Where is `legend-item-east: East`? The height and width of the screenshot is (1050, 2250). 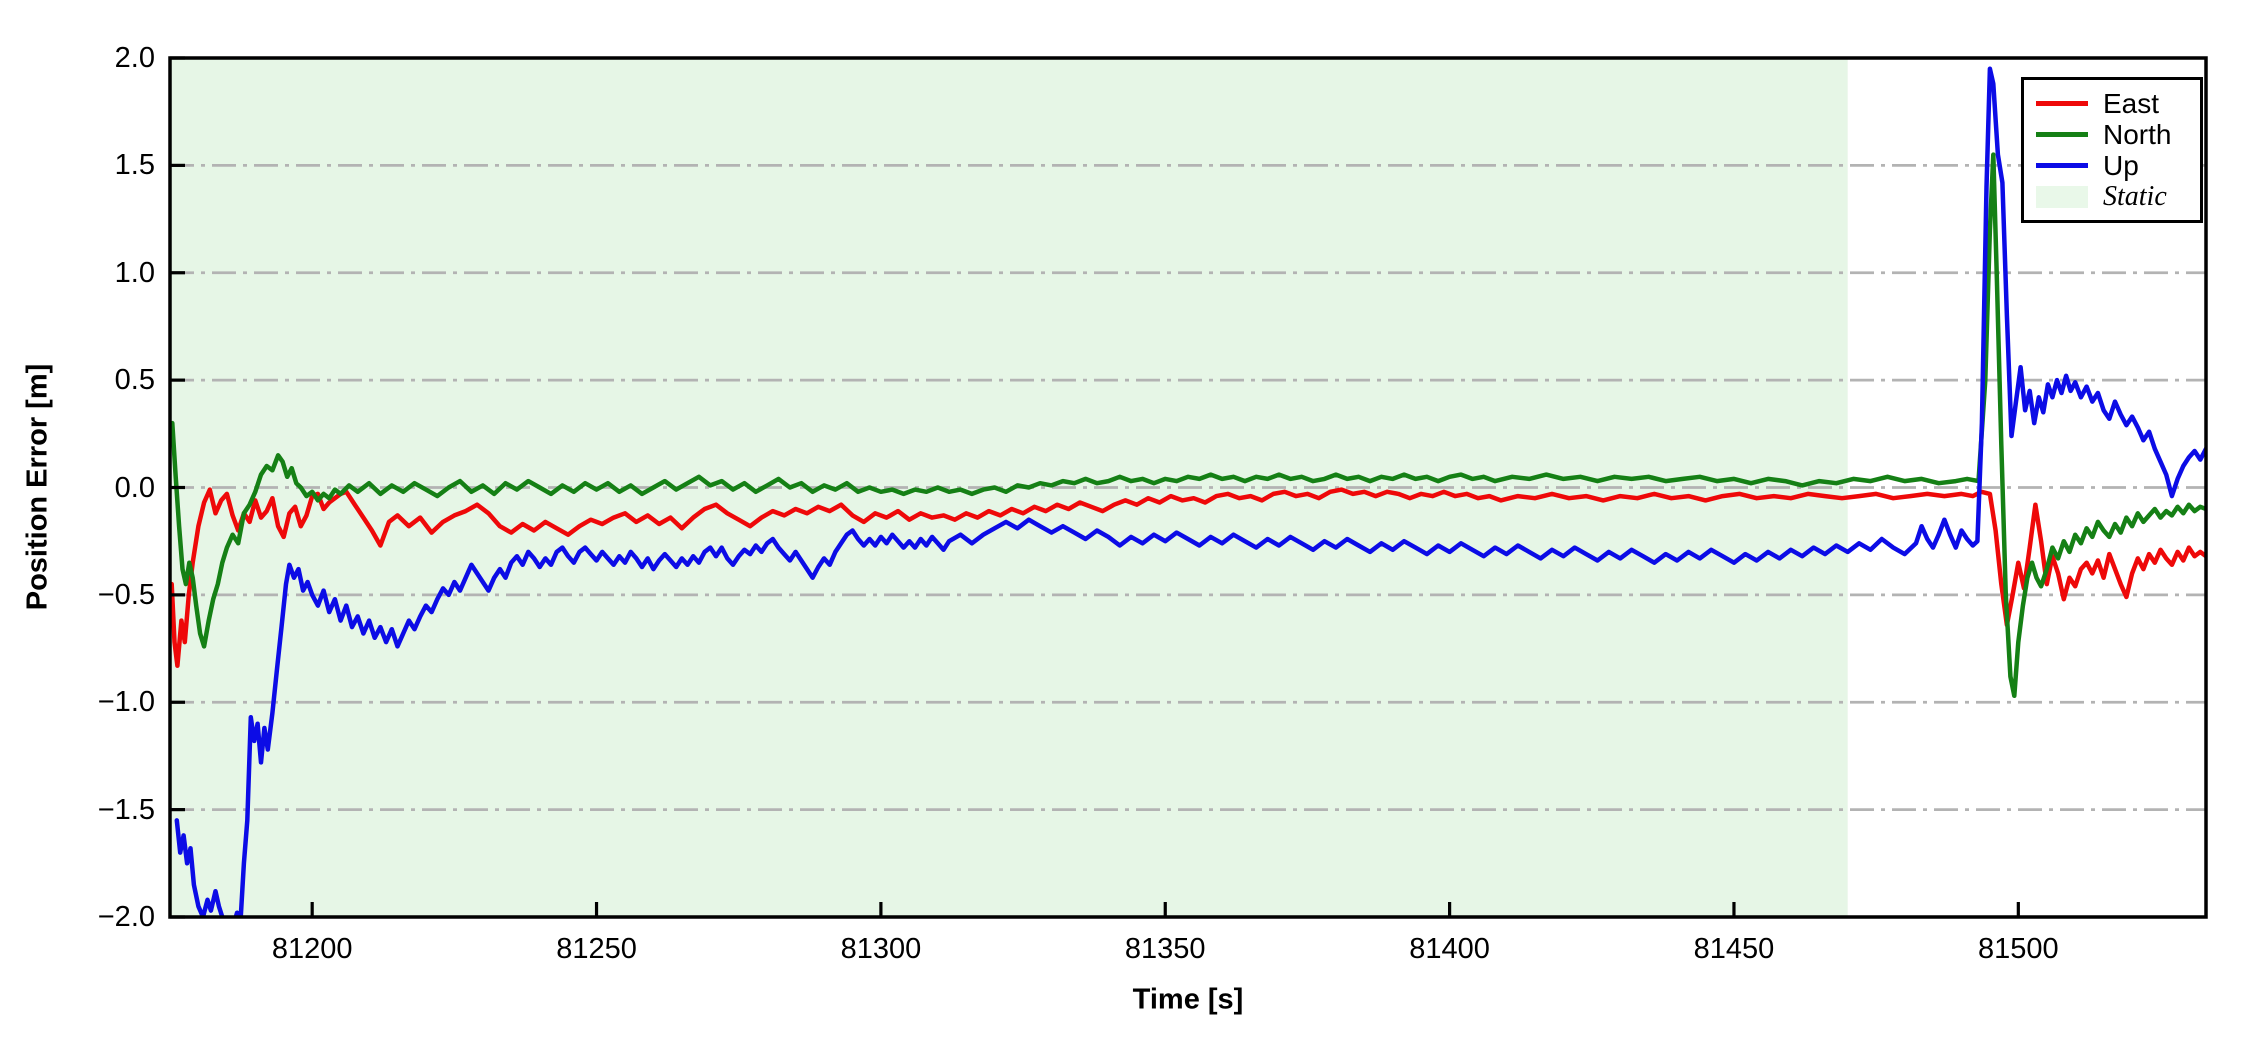 legend-item-east: East is located at coordinates (2112, 103).